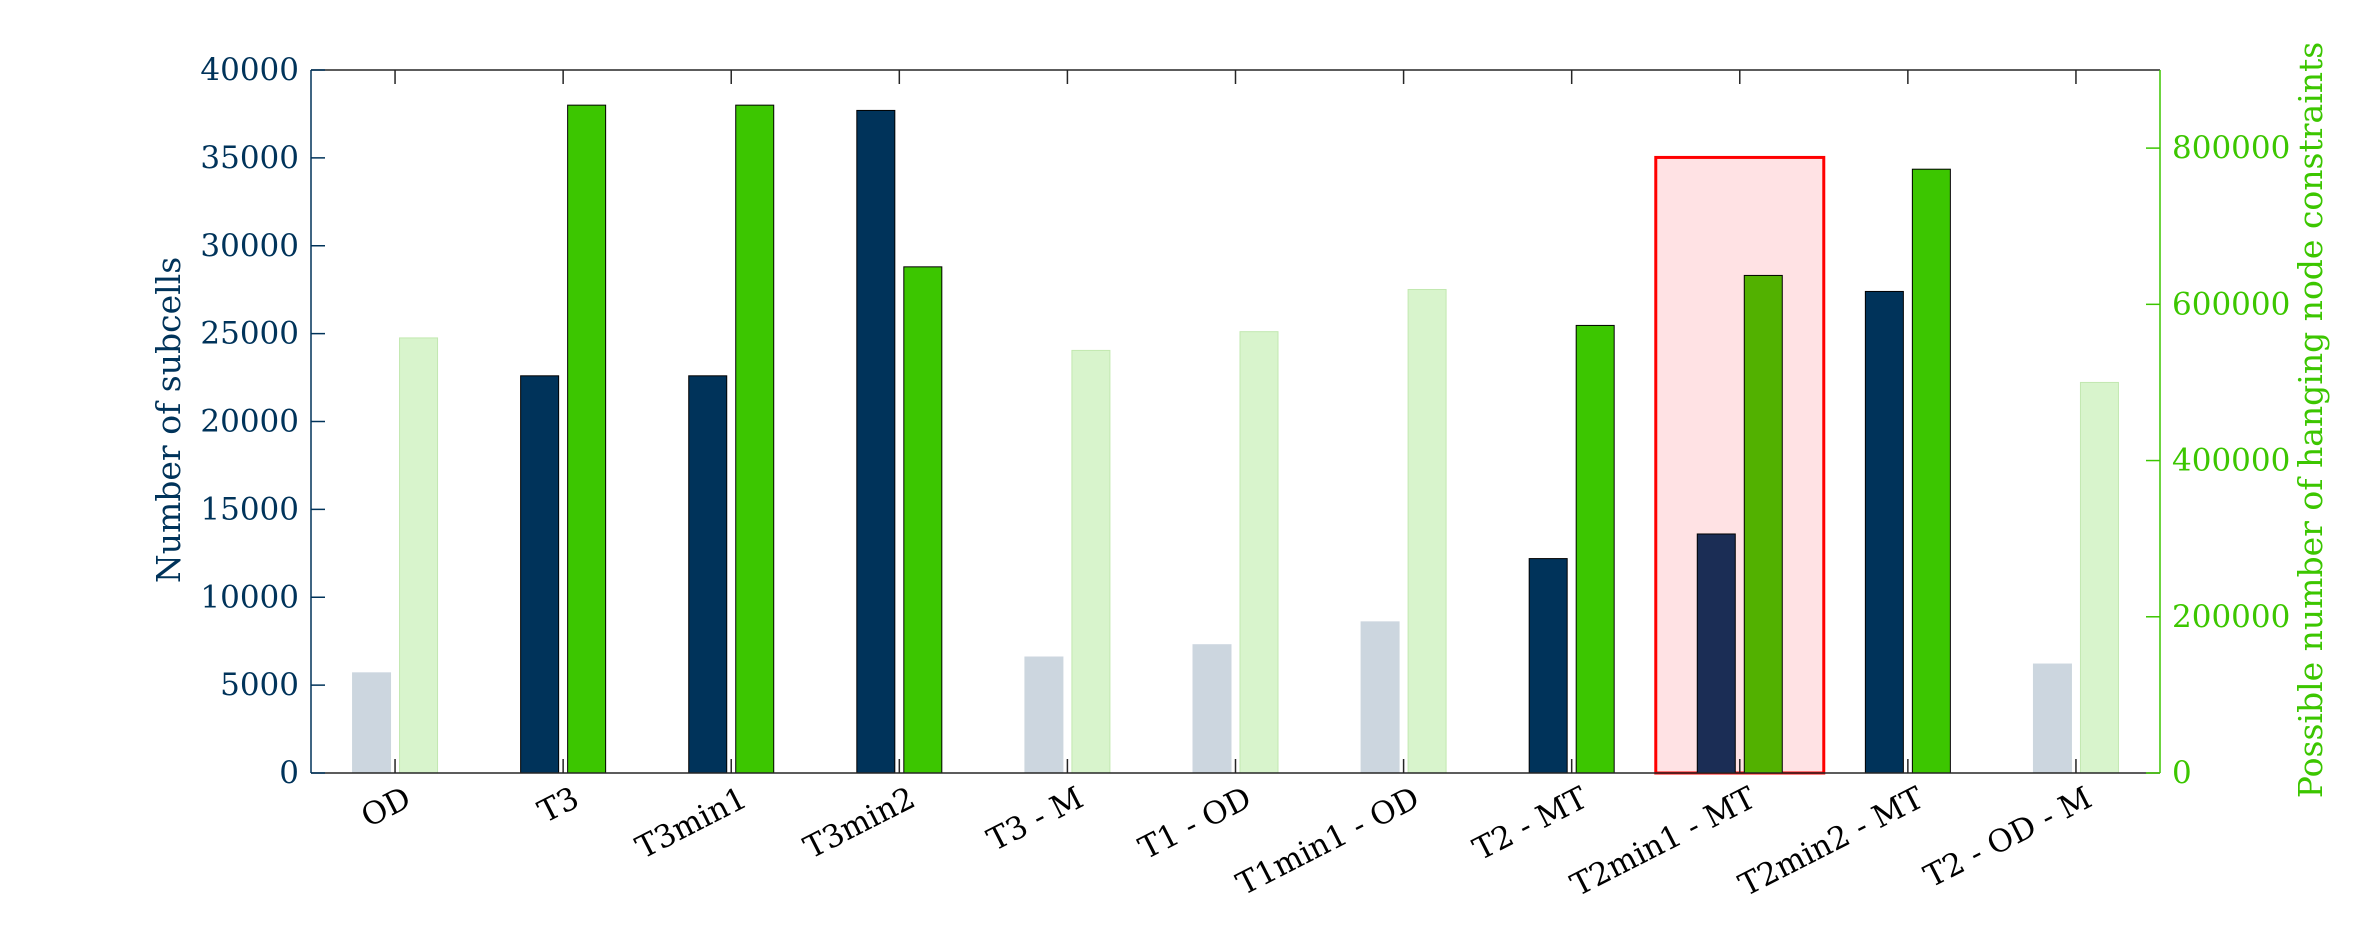 This screenshot has width=2378, height=934. What do you see at coordinates (2231, 148) in the screenshot?
I see `y-tick-label-right: 800000` at bounding box center [2231, 148].